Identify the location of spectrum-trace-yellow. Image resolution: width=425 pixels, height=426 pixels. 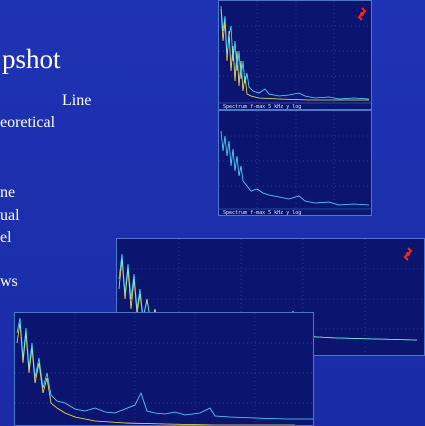
(294, 54).